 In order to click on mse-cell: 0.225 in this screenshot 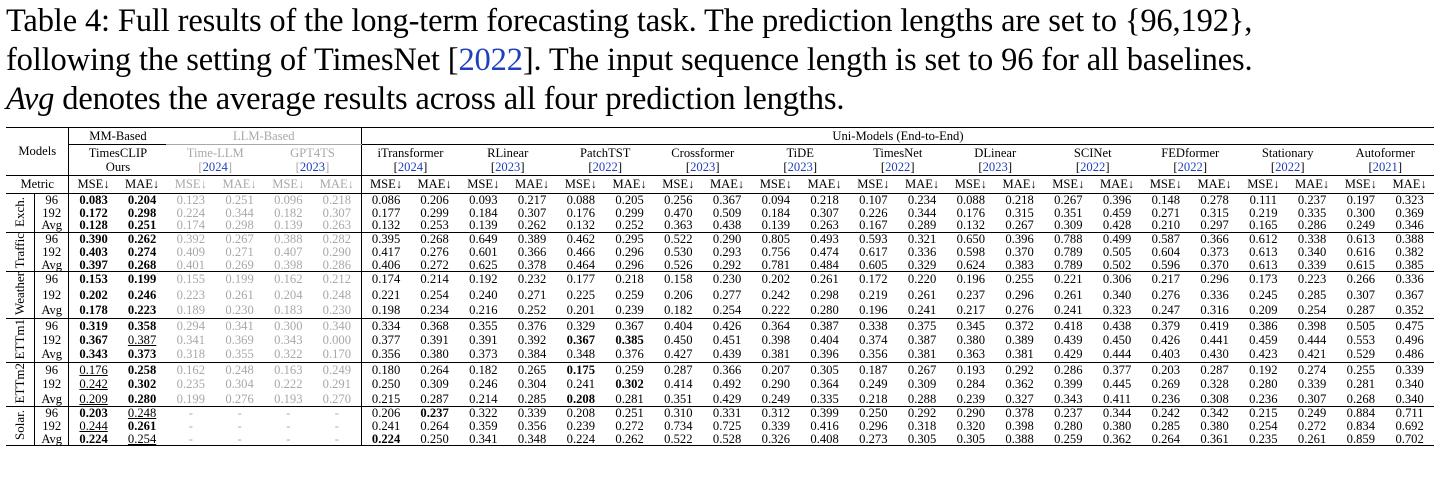, I will do `click(581, 294)`.